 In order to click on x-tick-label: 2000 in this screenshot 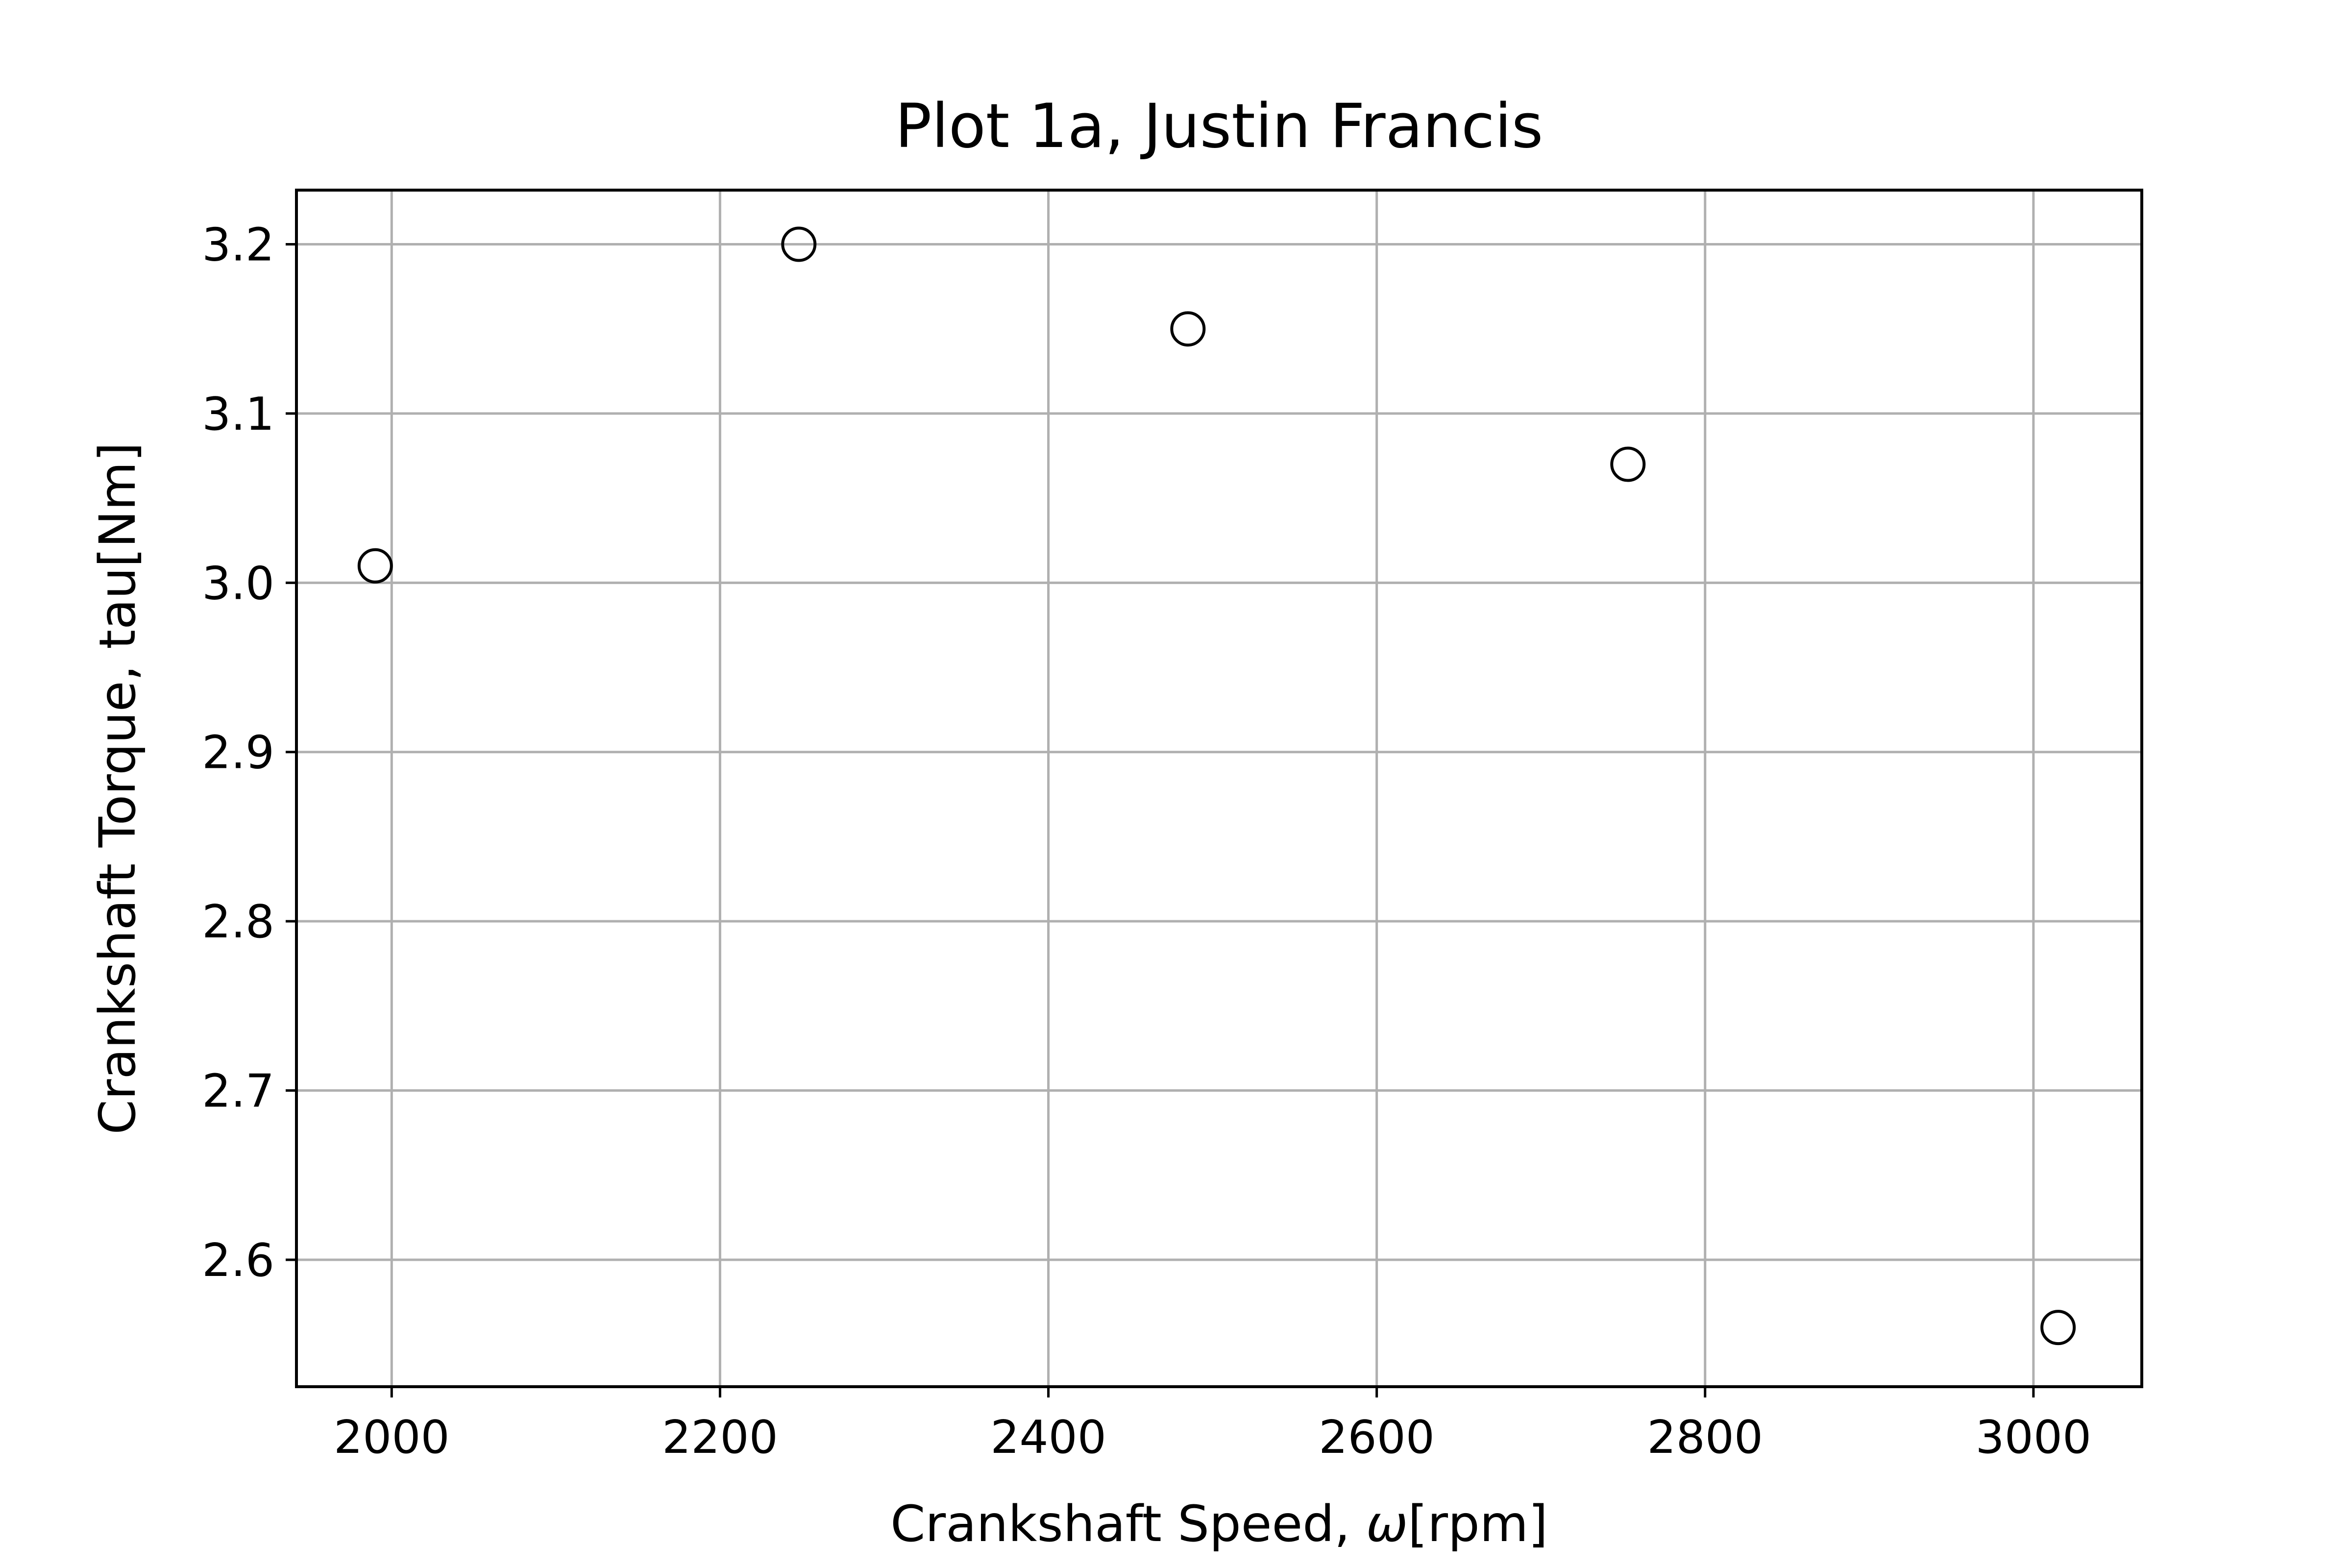, I will do `click(392, 1437)`.